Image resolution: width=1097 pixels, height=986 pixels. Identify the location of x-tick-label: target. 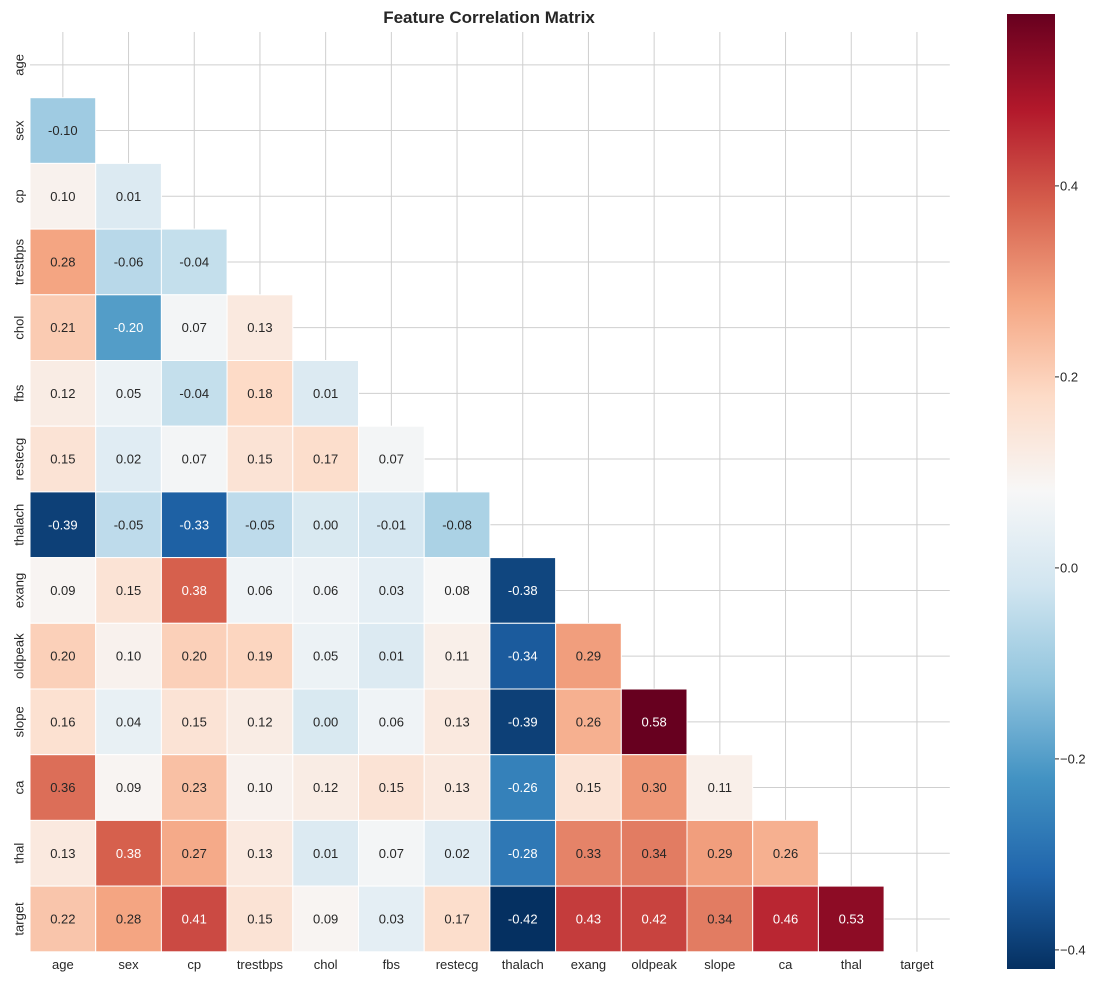
(917, 964).